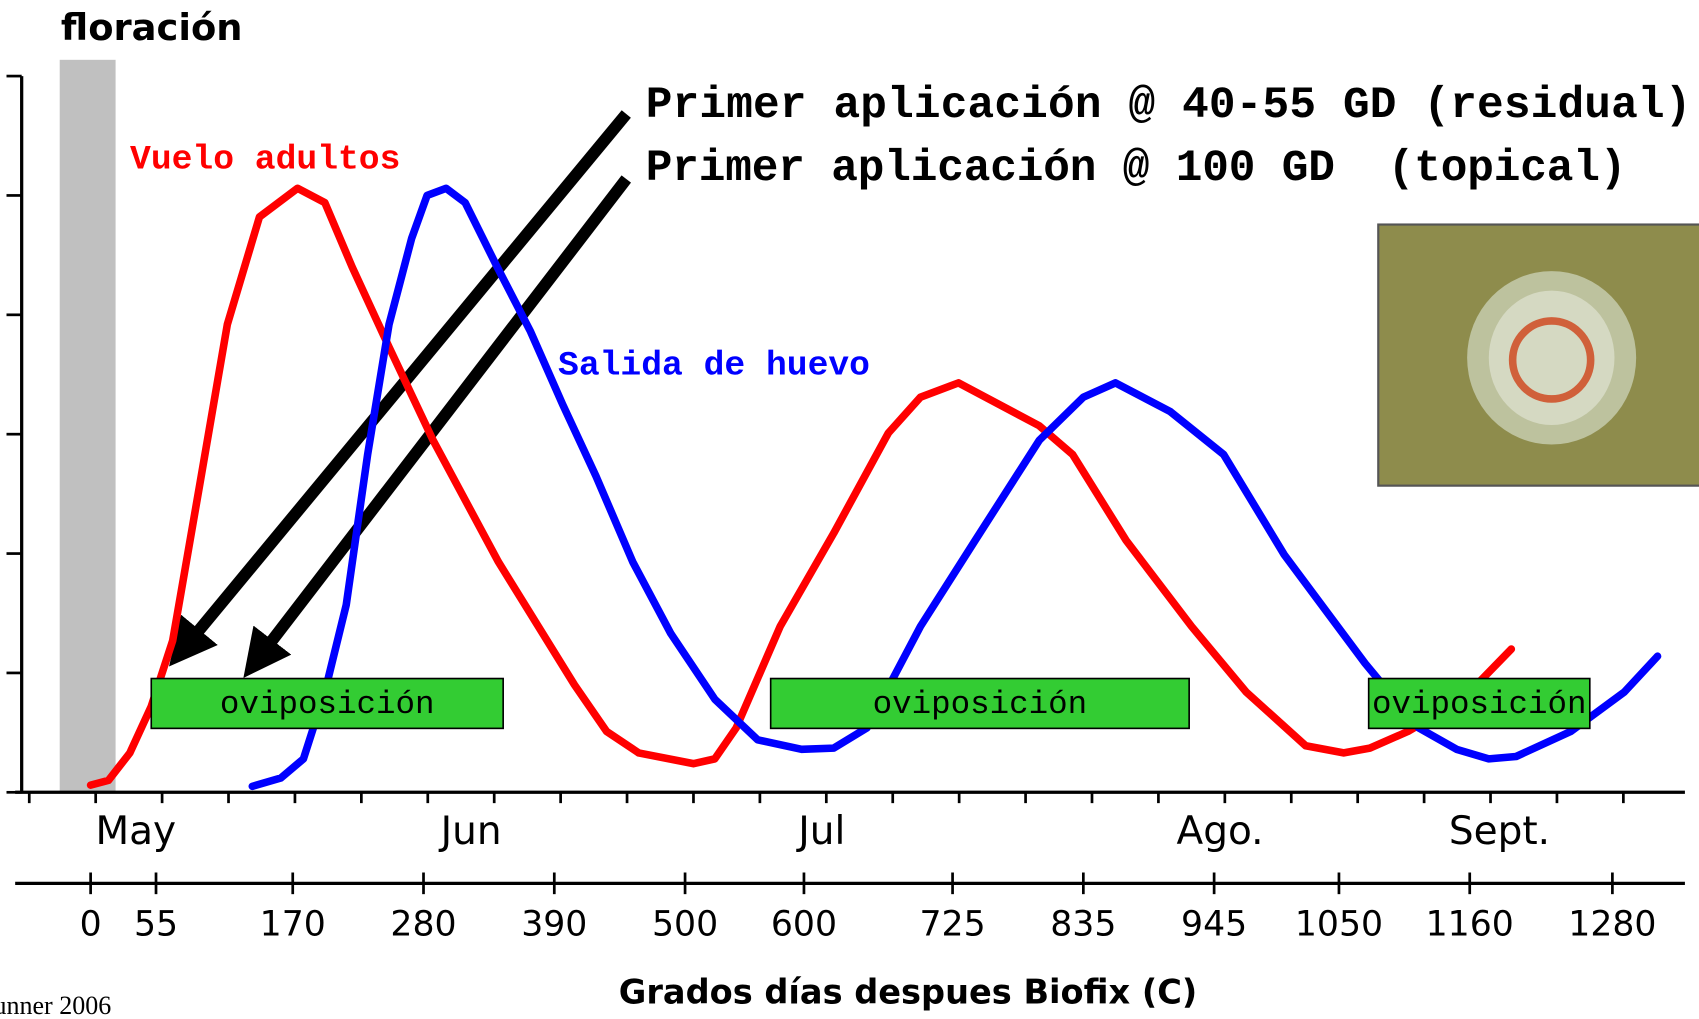 This screenshot has height=1019, width=1699. What do you see at coordinates (1214, 925) in the screenshot?
I see `x-tick-label: 945` at bounding box center [1214, 925].